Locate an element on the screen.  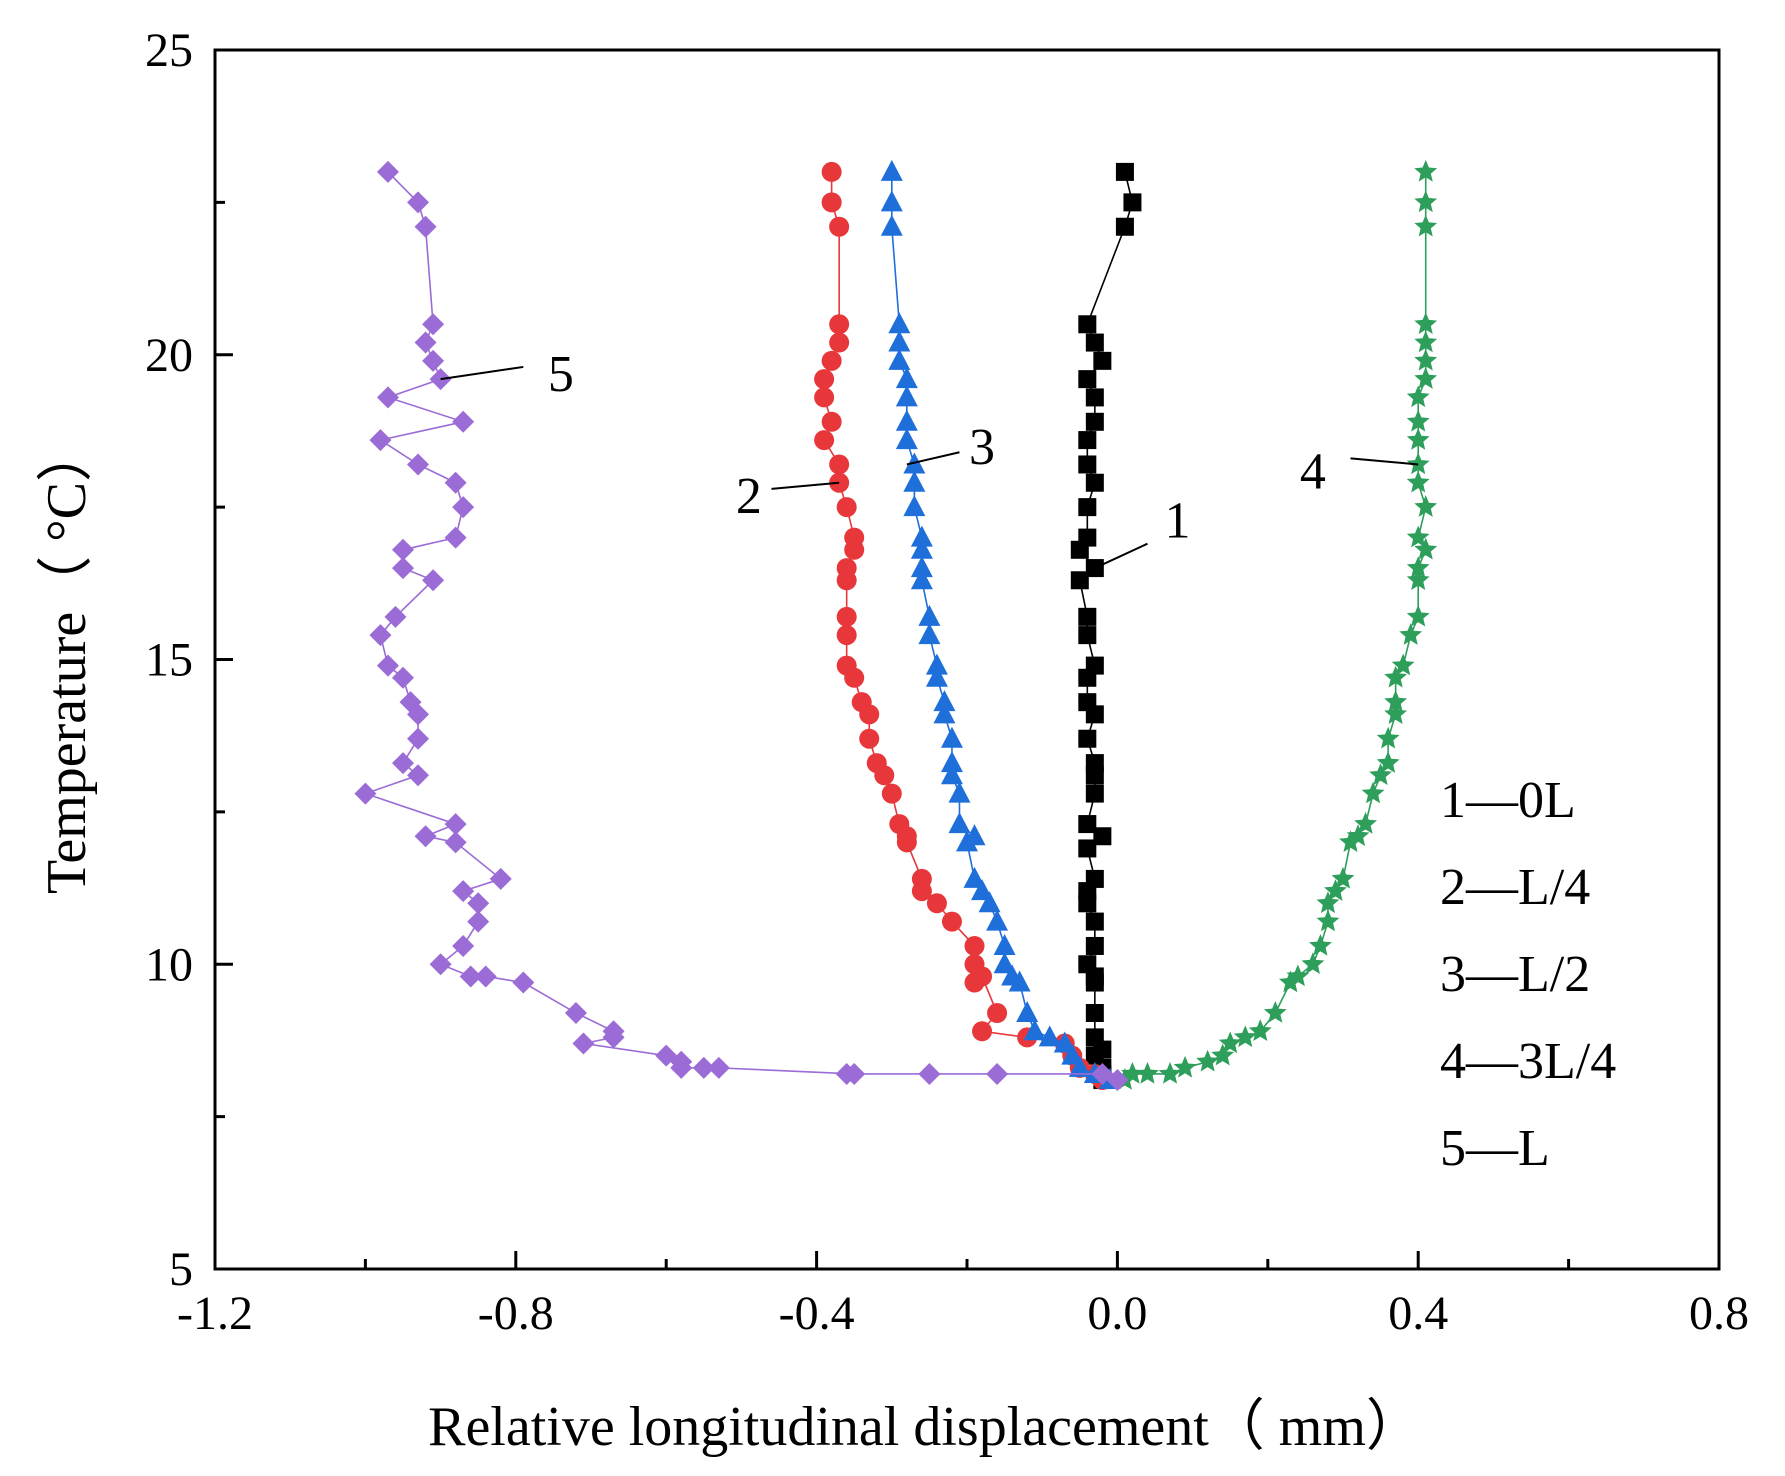
legend-entry: 2—L/4 is located at coordinates (1515, 887).